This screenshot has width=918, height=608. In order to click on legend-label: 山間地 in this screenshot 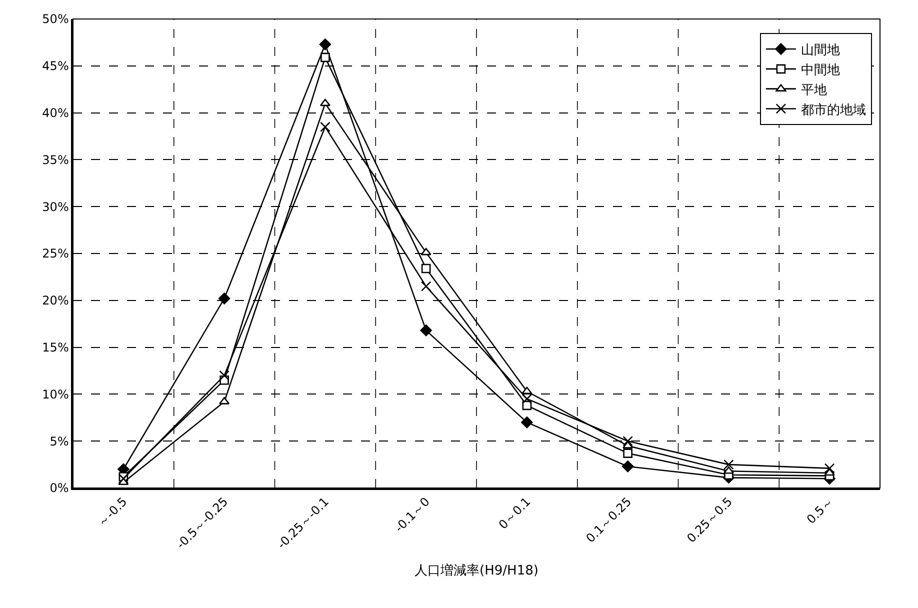, I will do `click(820, 50)`.